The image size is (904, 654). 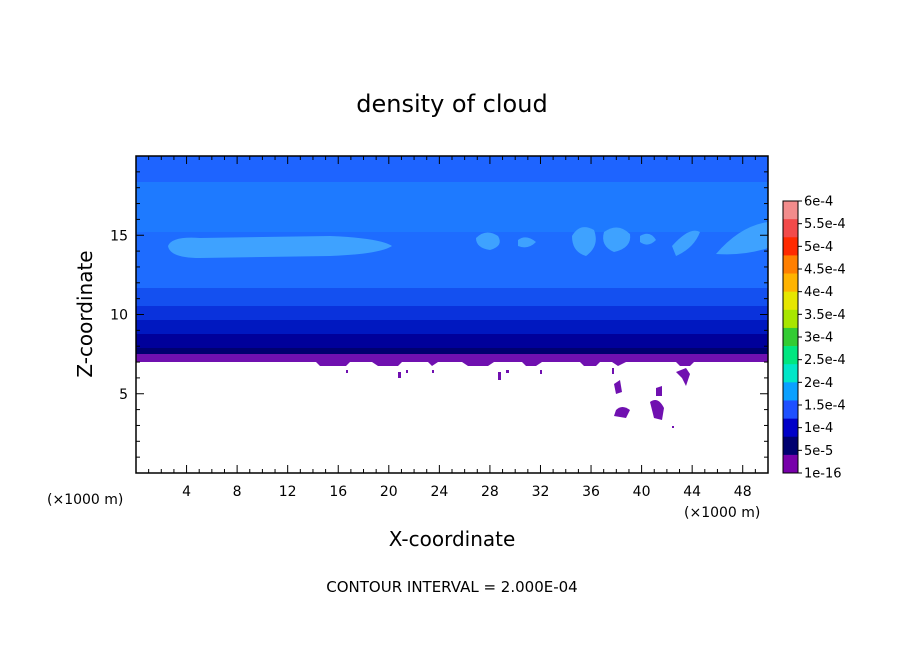 I want to click on x-tick-label: 44, so click(x=692, y=492).